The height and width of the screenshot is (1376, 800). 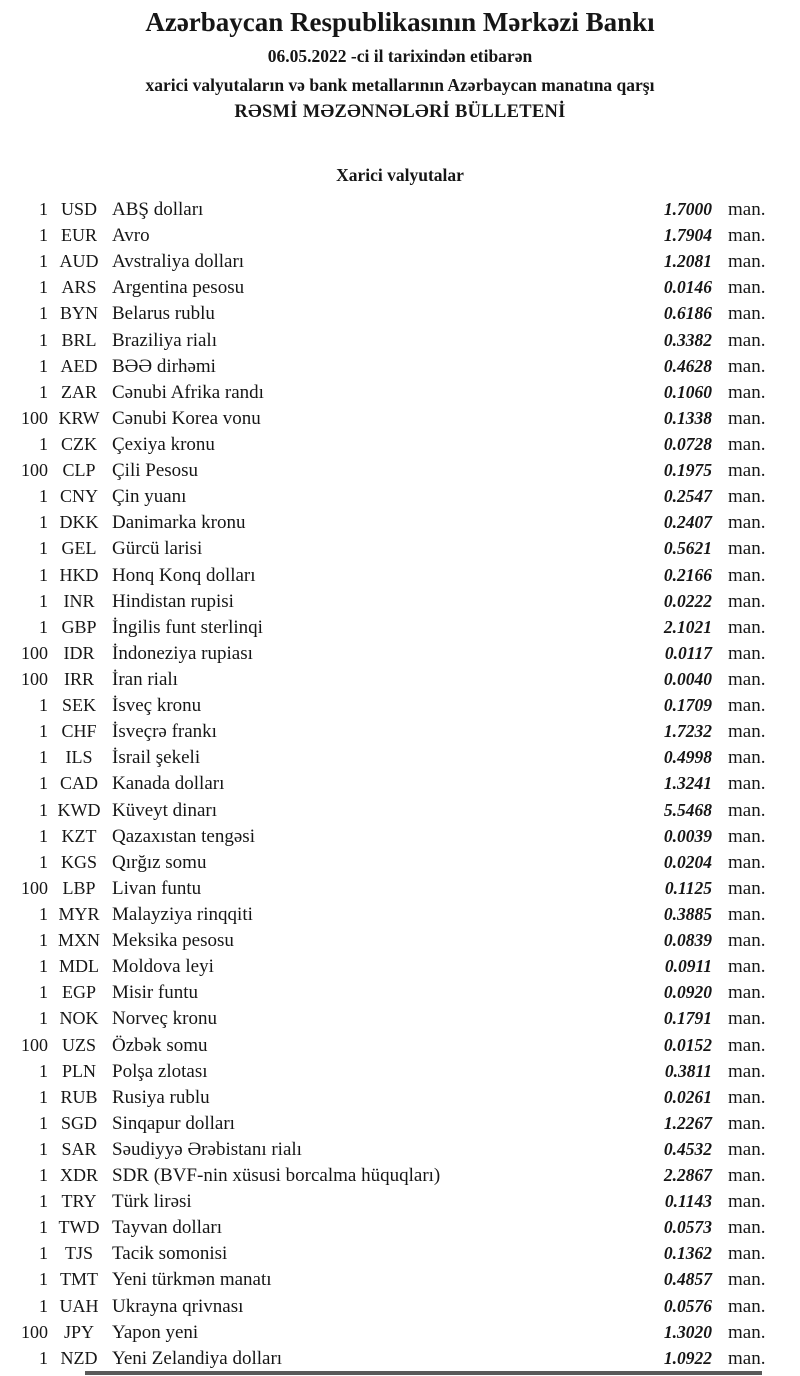 What do you see at coordinates (687, 1305) in the screenshot?
I see `exchange-rate-value: 0.0576` at bounding box center [687, 1305].